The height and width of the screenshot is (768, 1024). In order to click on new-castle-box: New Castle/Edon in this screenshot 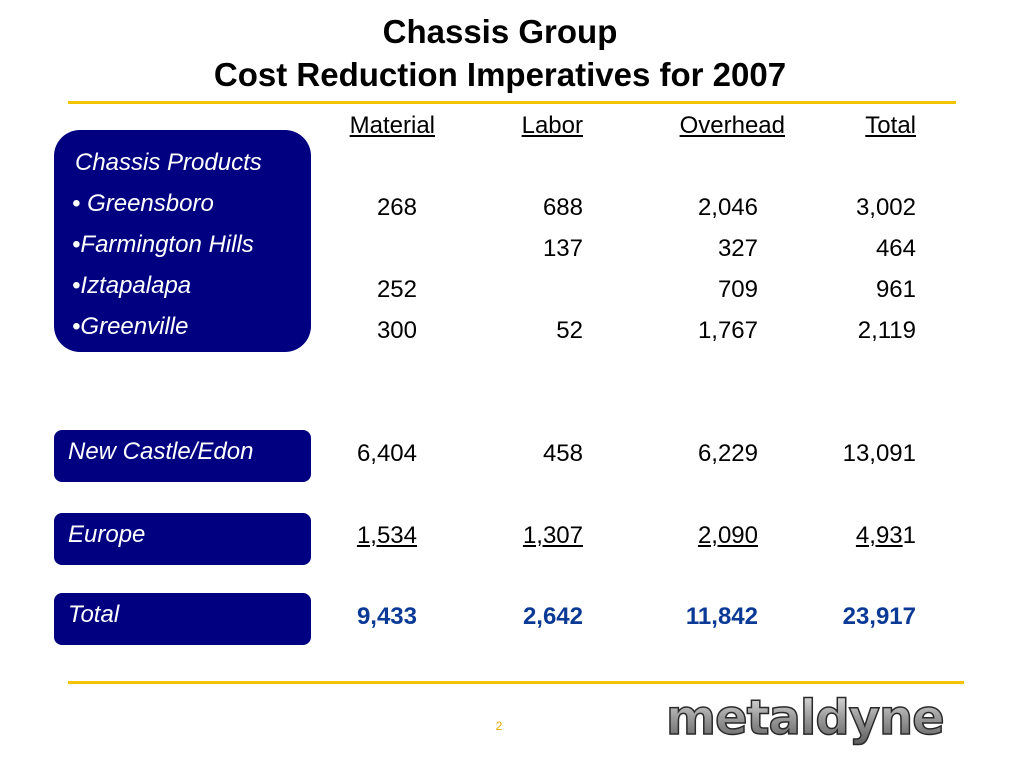, I will do `click(182, 456)`.